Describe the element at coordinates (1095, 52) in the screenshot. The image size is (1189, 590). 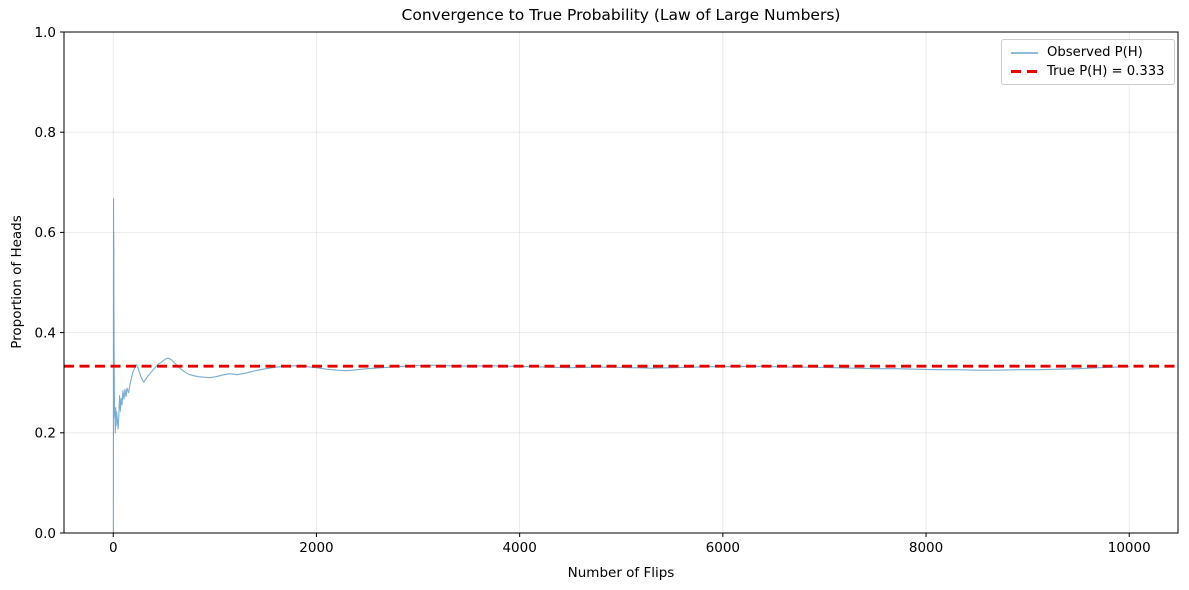
I see `legend-label-observed: Observed P(H)` at that location.